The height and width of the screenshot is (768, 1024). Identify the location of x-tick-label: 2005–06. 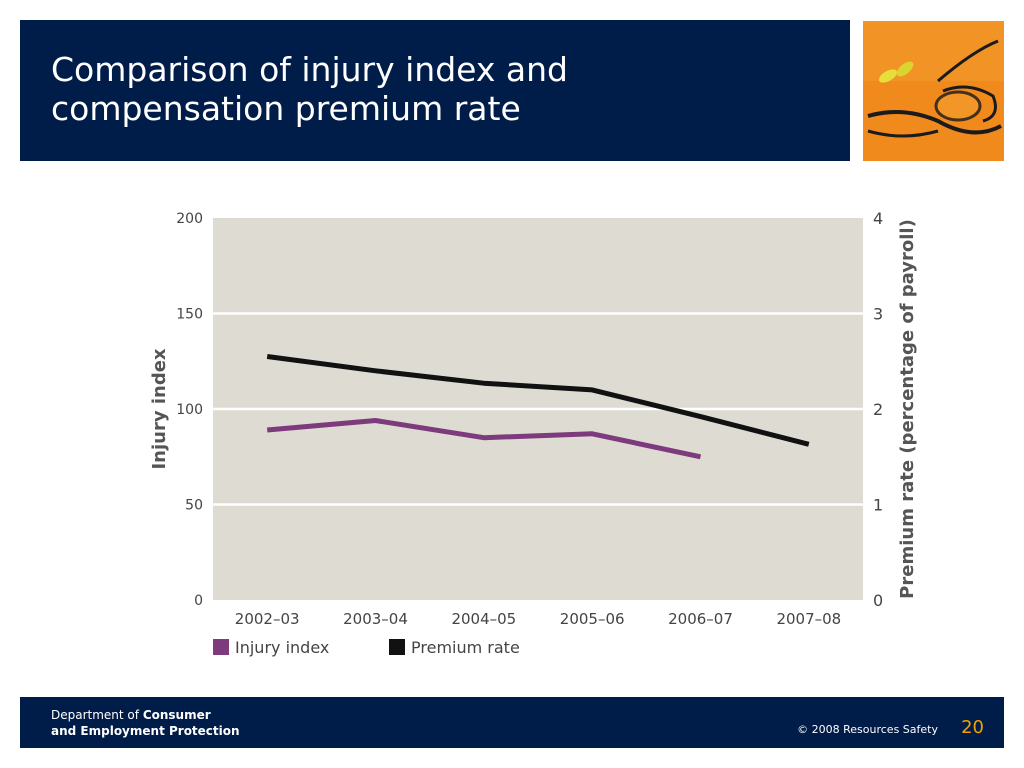
(592, 619).